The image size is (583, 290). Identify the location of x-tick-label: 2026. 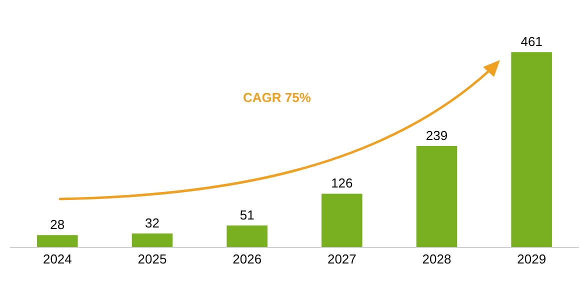
(247, 259).